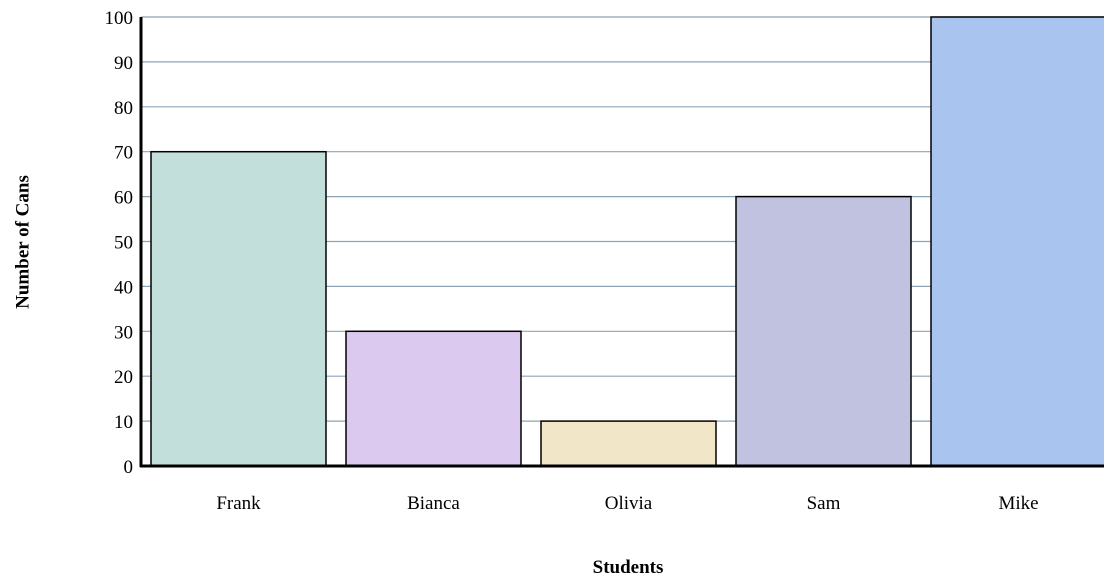  I want to click on bar-mike, so click(1017, 241).